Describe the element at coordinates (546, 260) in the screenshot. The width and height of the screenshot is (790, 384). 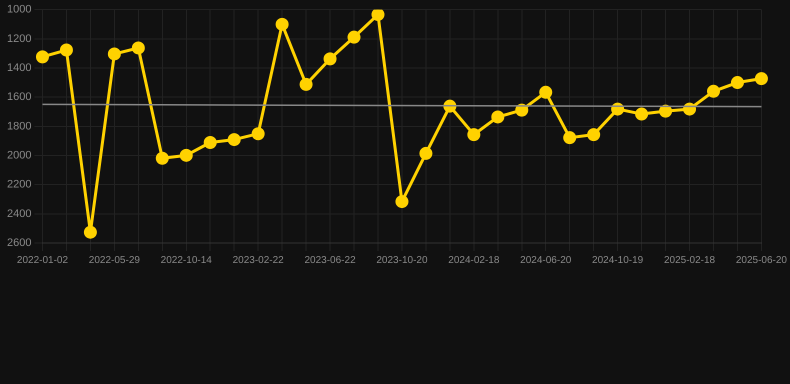
I see `x-tick-label: 2024-06-20` at that location.